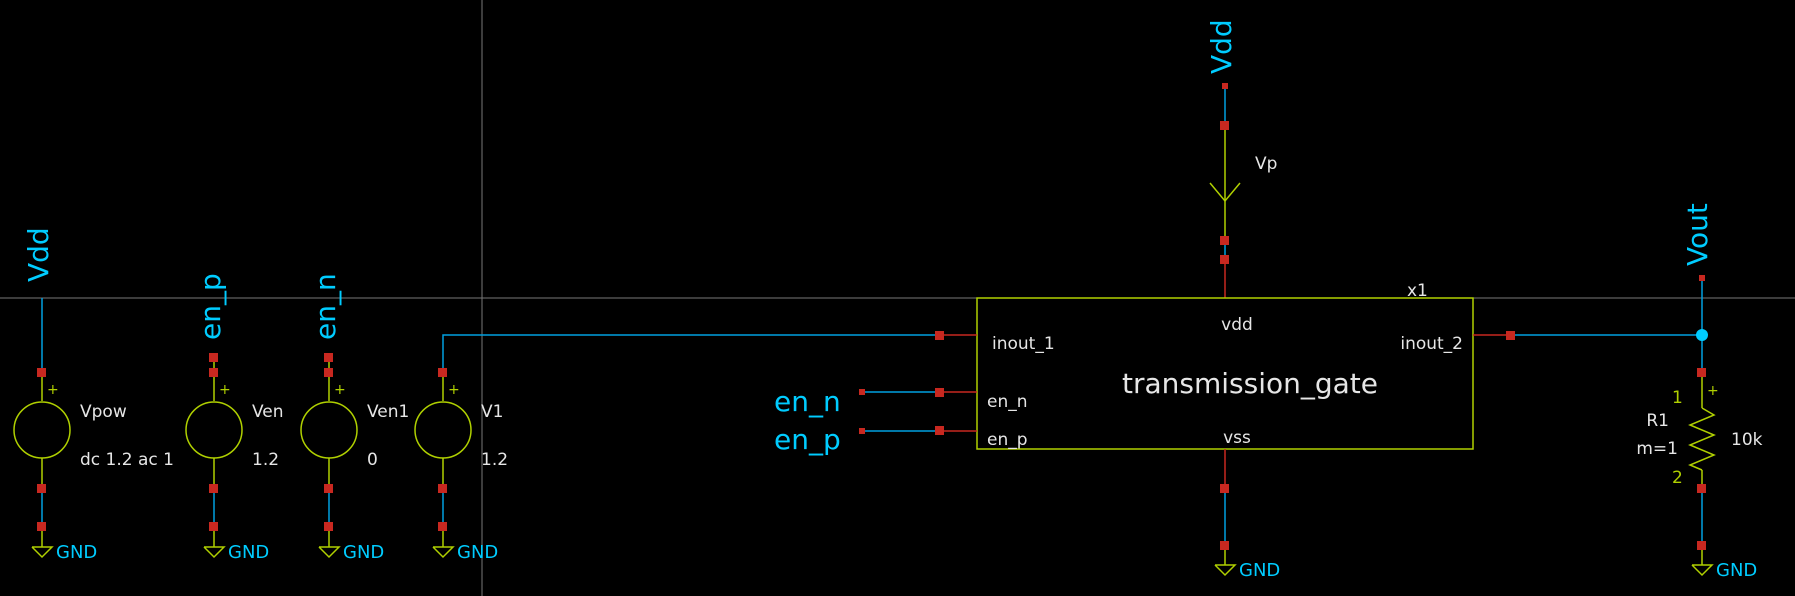  I want to click on source-vpow: Vdd + GND Vpow dc 1.2 ac 1, so click(93, 395).